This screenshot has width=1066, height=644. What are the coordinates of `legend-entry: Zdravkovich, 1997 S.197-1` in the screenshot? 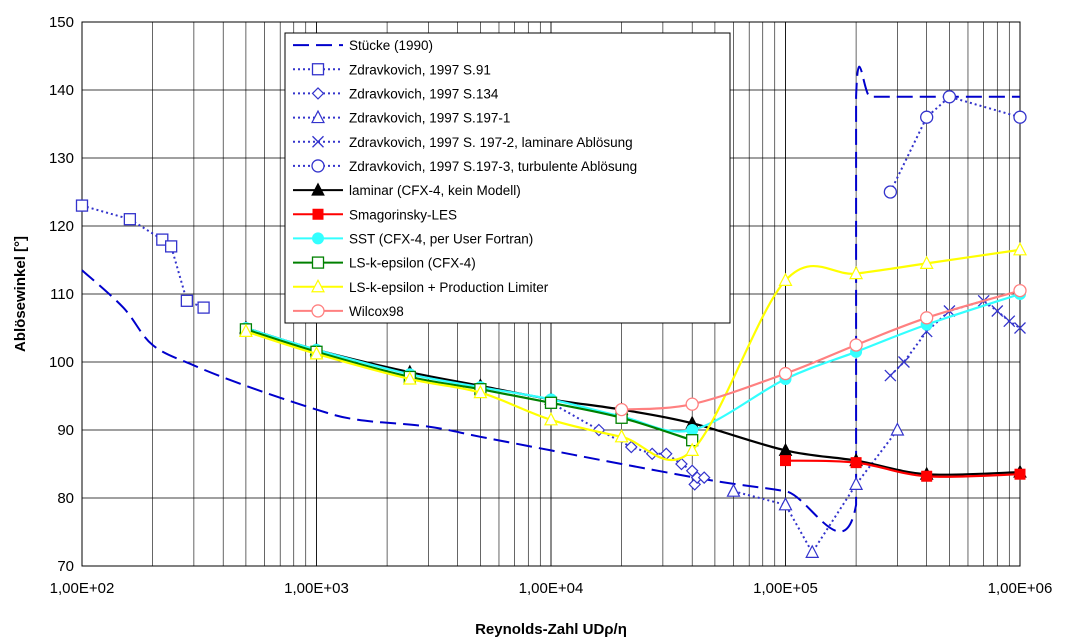 It's located at (401, 117).